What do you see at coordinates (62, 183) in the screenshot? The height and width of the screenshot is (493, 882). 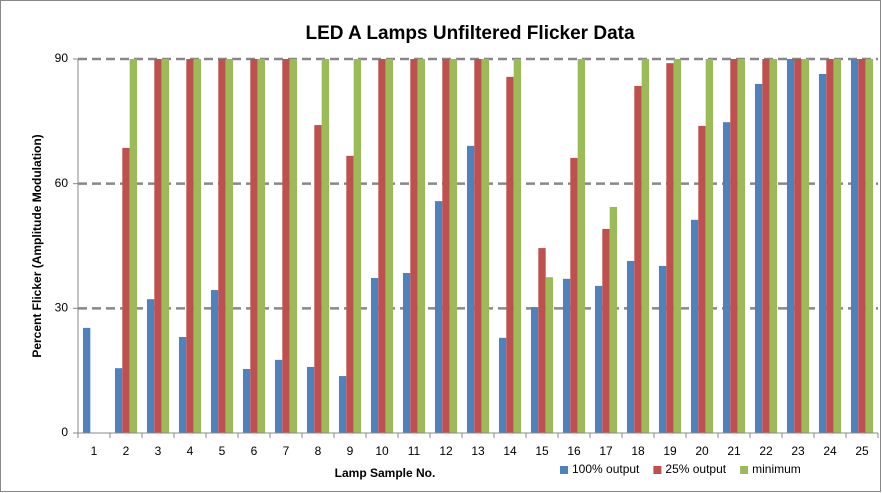 I see `y-tick-label: 60` at bounding box center [62, 183].